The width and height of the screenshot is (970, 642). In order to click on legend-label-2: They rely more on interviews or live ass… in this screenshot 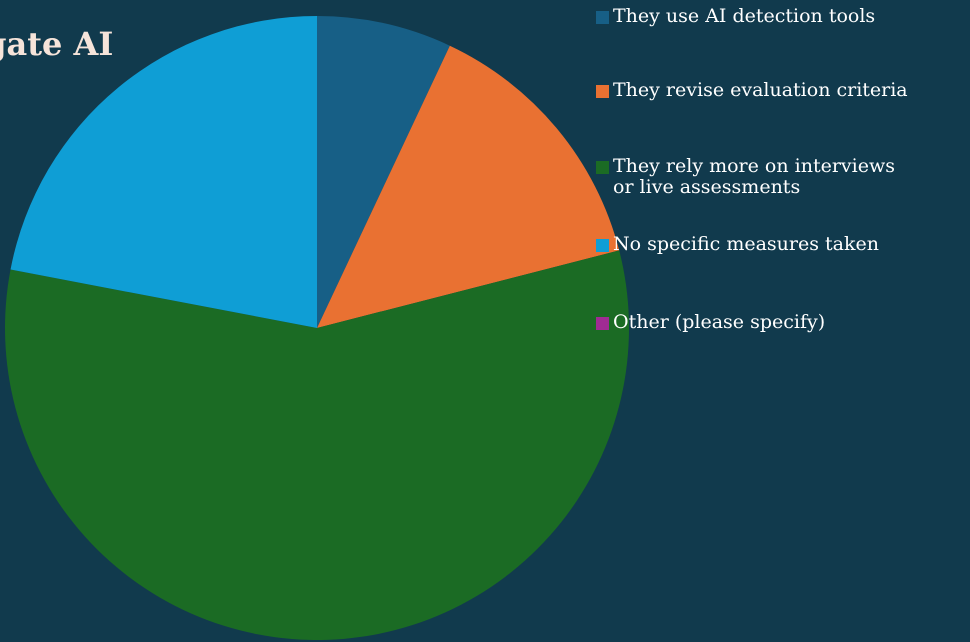, I will do `click(754, 176)`.